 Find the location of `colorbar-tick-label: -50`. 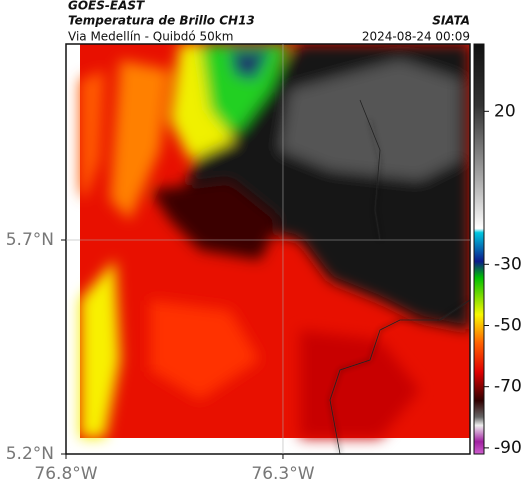

colorbar-tick-label: -50 is located at coordinates (508, 325).